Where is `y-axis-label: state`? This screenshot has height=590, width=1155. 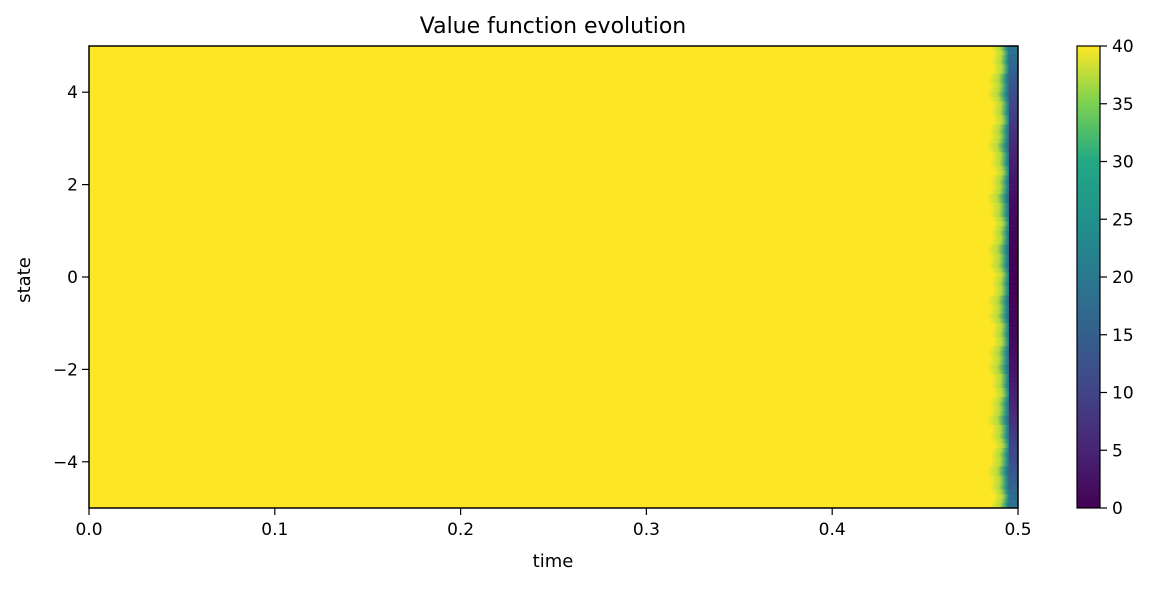
y-axis-label: state is located at coordinates (24, 280).